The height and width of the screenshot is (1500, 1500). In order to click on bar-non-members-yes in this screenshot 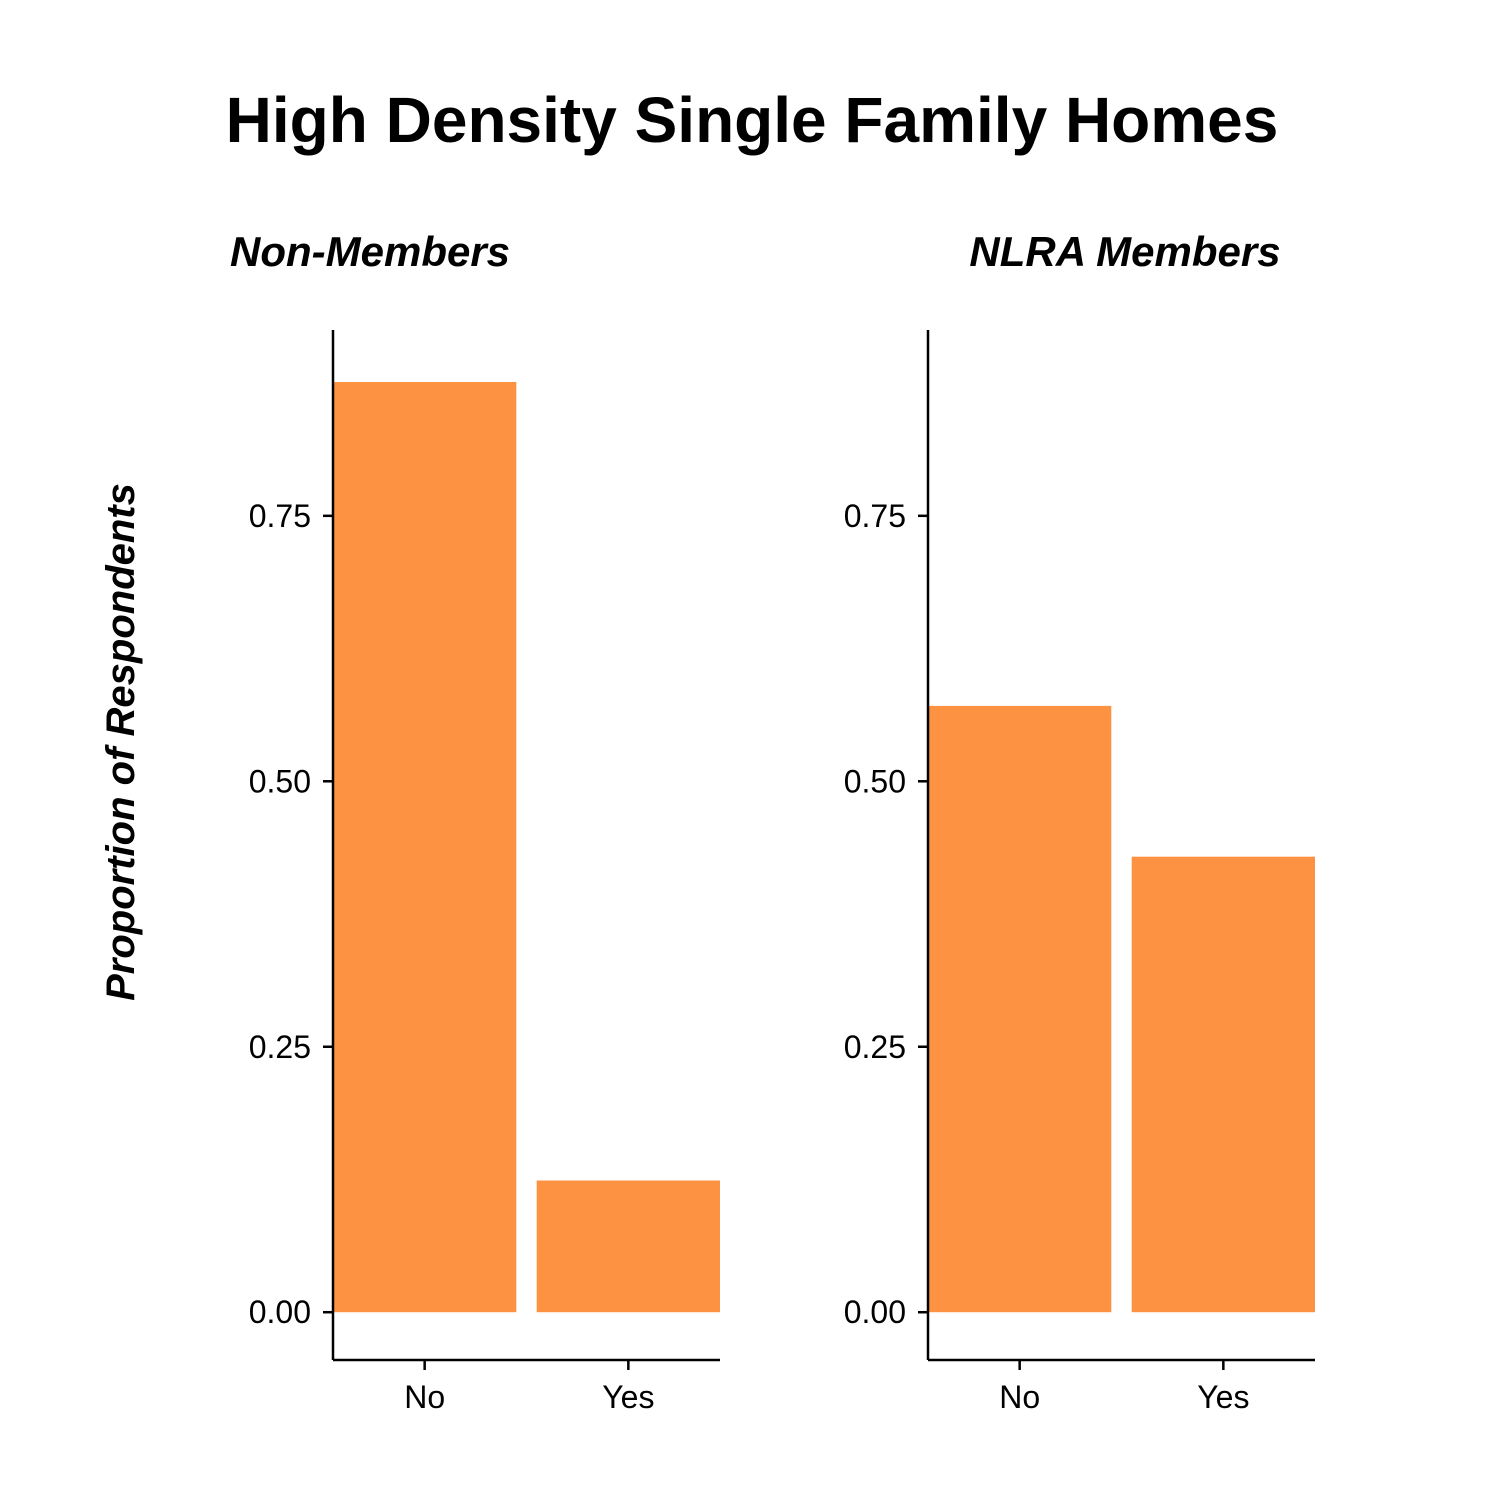, I will do `click(628, 1246)`.